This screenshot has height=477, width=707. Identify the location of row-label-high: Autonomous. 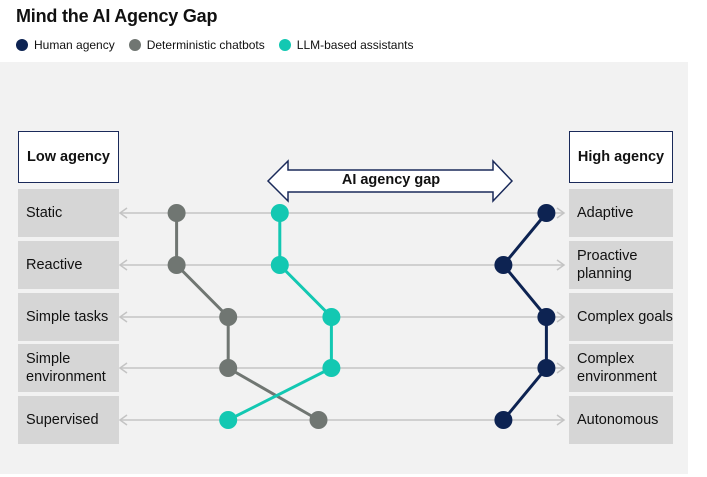
(621, 420).